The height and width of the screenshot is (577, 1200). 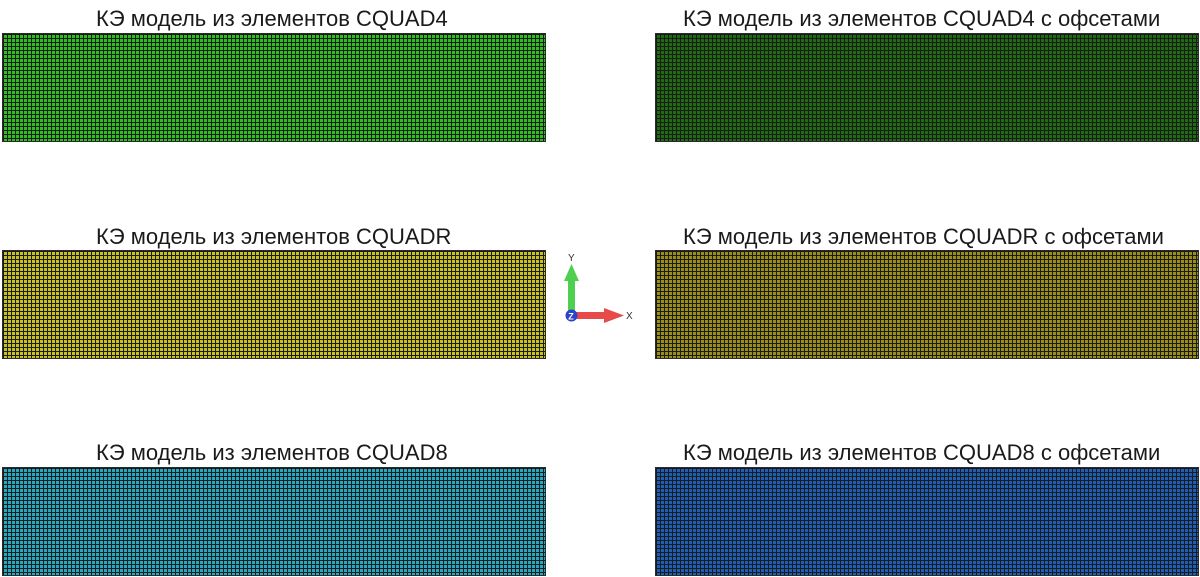 What do you see at coordinates (923, 236) in the screenshot?
I see `panel-title-cquadr-offsets: КЭ модель из элементов CQUADR с офсетами` at bounding box center [923, 236].